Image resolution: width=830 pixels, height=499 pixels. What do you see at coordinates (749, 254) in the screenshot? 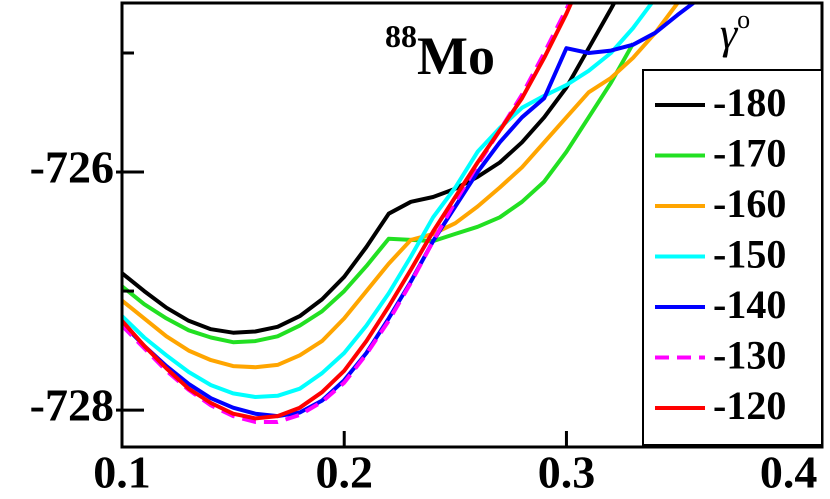
I see `legend-label: -150` at bounding box center [749, 254].